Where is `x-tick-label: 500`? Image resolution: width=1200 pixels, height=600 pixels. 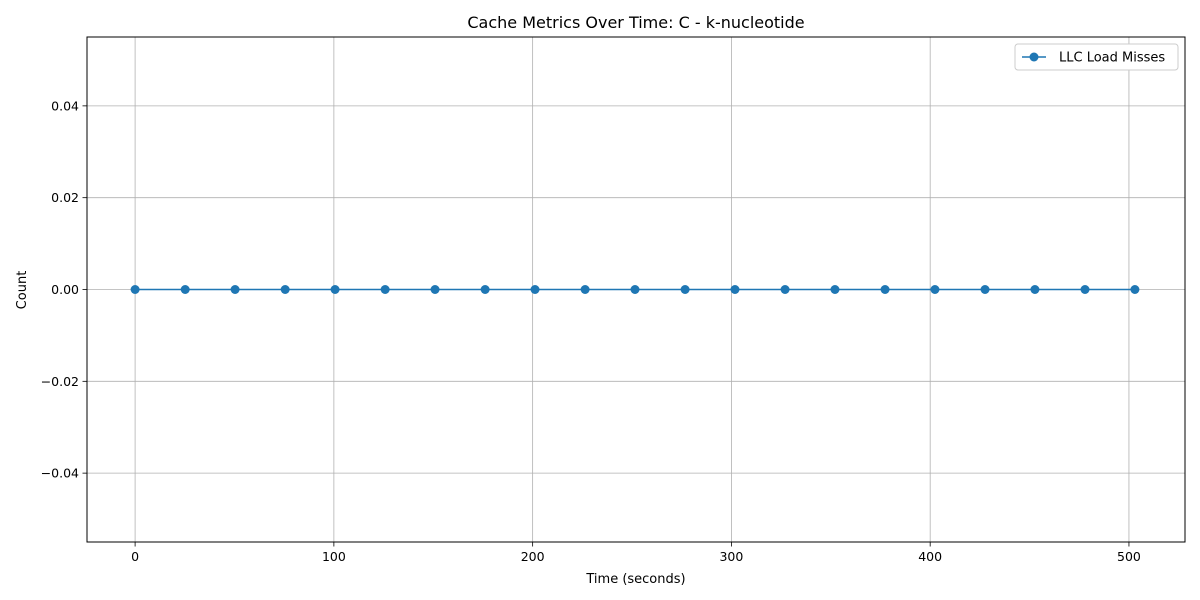
x-tick-label: 500 is located at coordinates (1129, 556).